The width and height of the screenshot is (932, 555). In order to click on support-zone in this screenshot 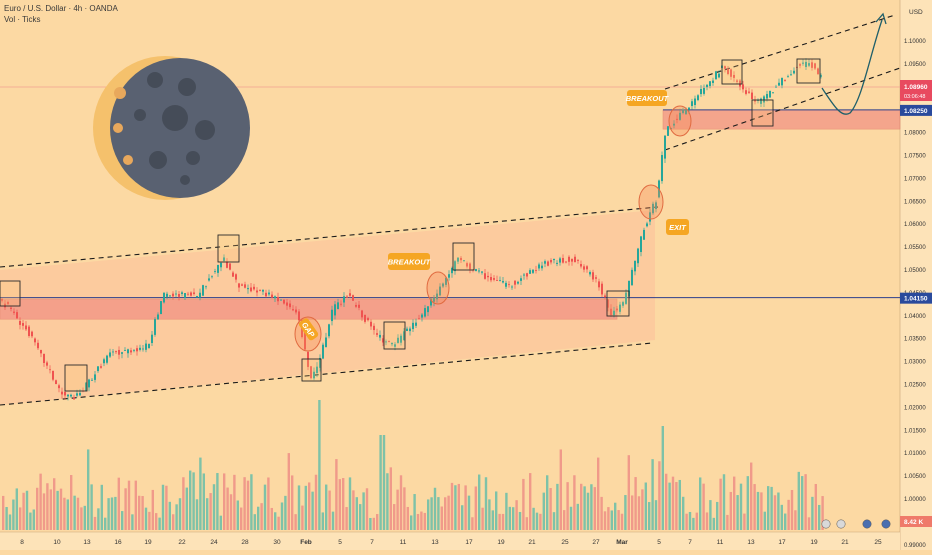, I will do `click(309, 309)`.